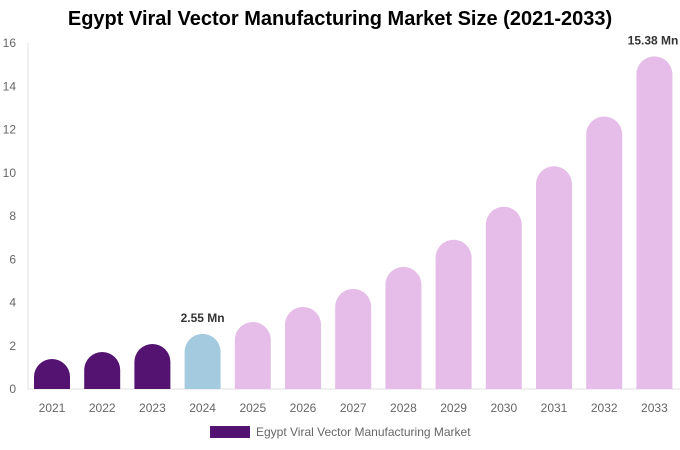 This screenshot has width=680, height=450. I want to click on data-label: 15.38 Mn, so click(653, 40).